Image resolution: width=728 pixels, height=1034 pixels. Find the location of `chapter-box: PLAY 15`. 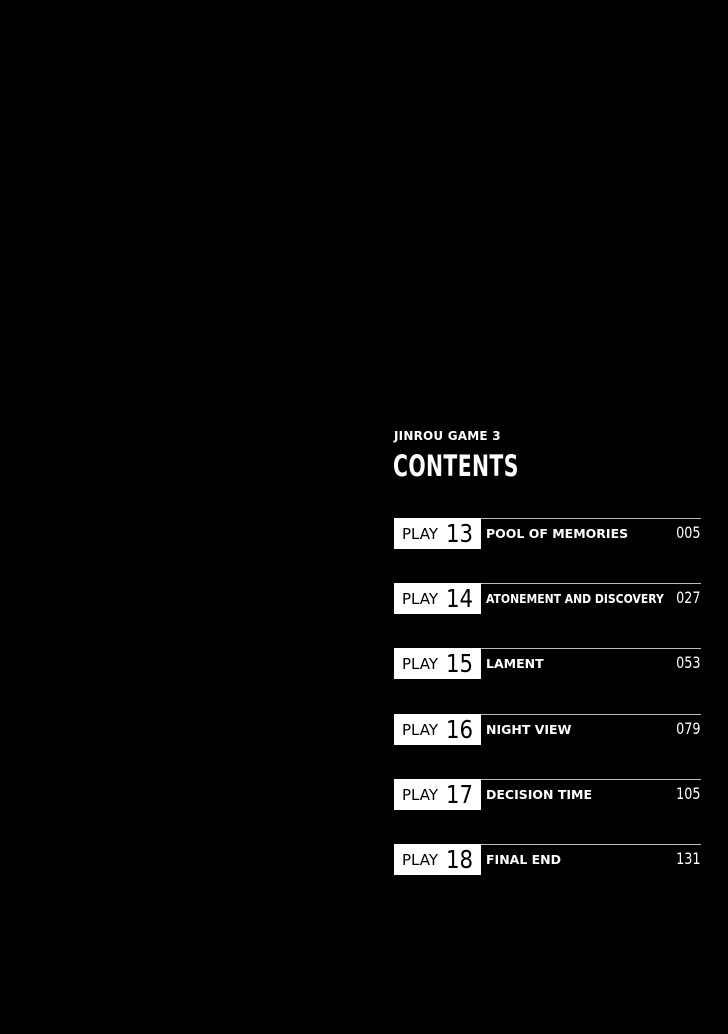

chapter-box: PLAY 15 is located at coordinates (437, 664).